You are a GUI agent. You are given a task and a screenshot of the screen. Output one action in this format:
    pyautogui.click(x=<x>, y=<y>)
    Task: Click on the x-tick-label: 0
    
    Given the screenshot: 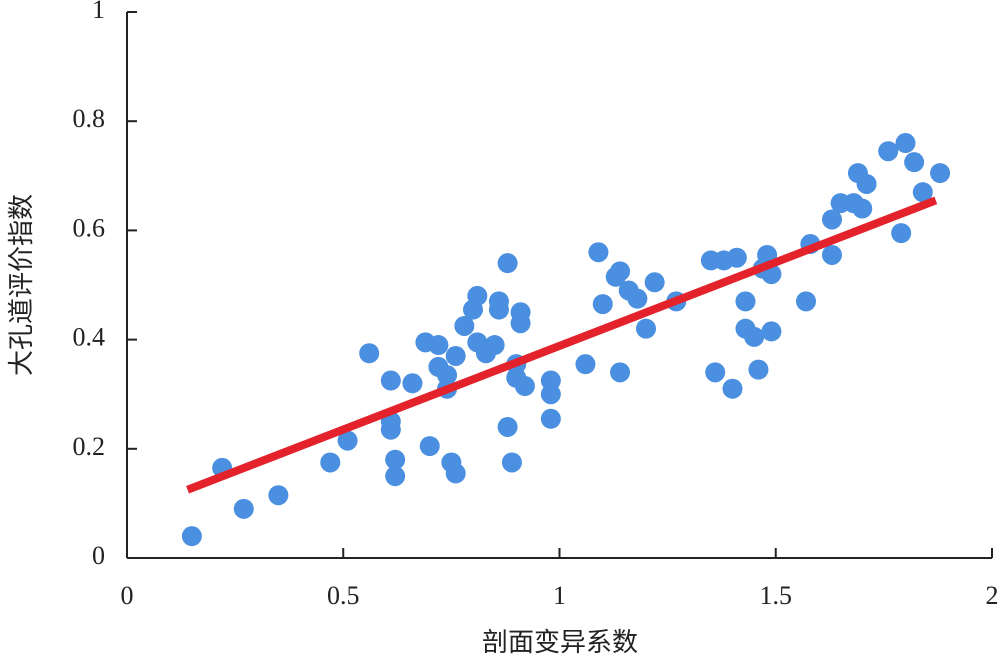 What is the action you would take?
    pyautogui.click(x=127, y=595)
    